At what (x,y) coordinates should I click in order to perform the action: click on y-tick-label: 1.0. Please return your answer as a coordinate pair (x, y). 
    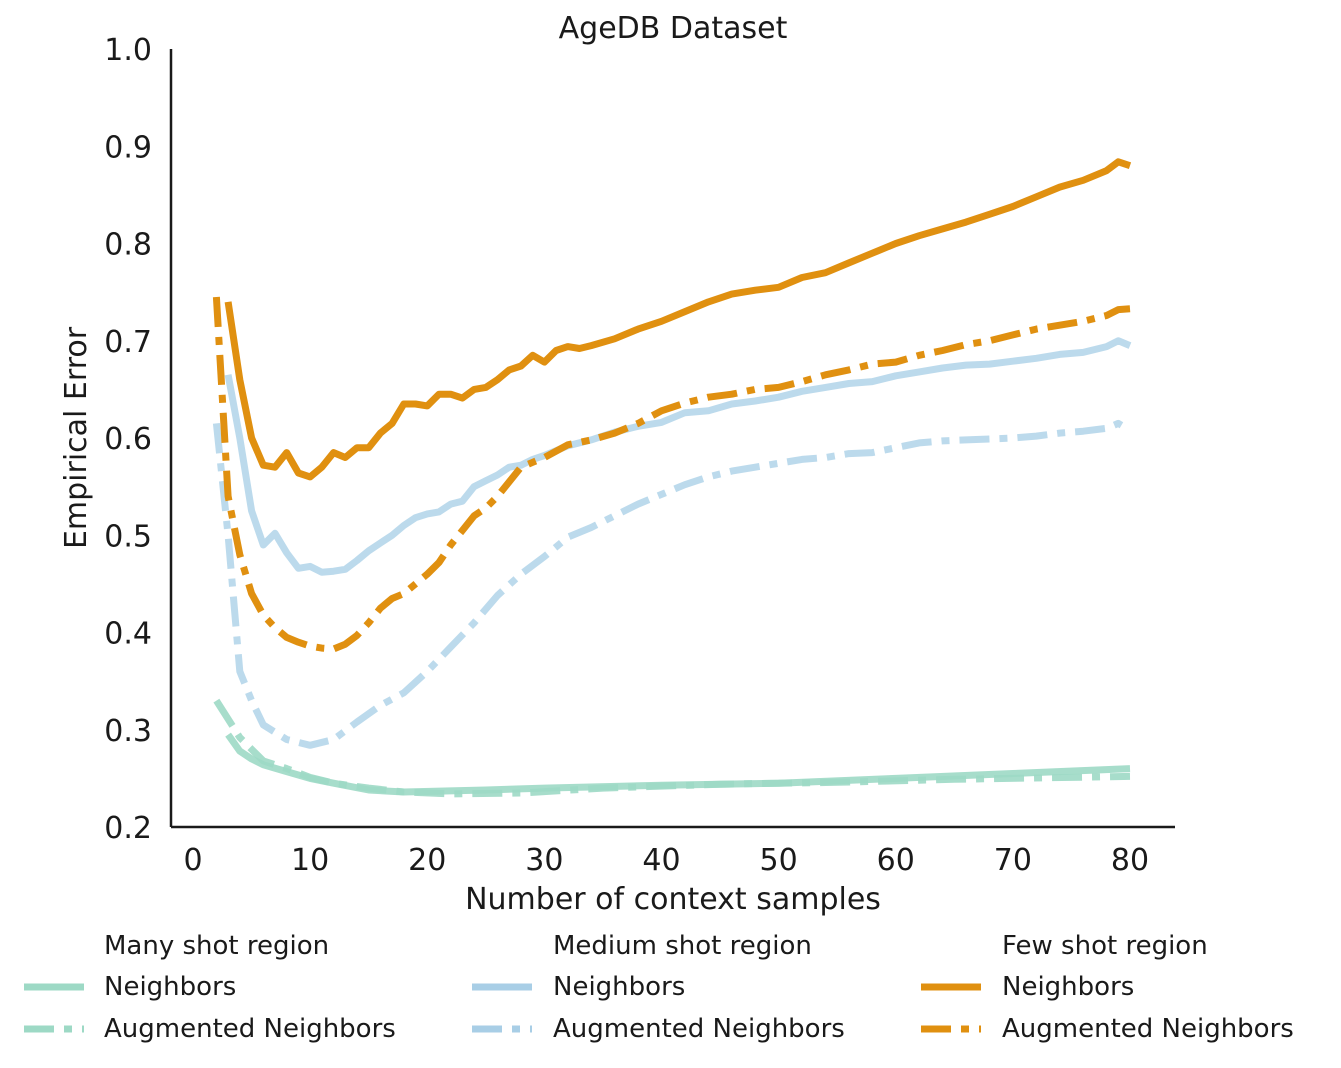
    Looking at the image, I should click on (128, 50).